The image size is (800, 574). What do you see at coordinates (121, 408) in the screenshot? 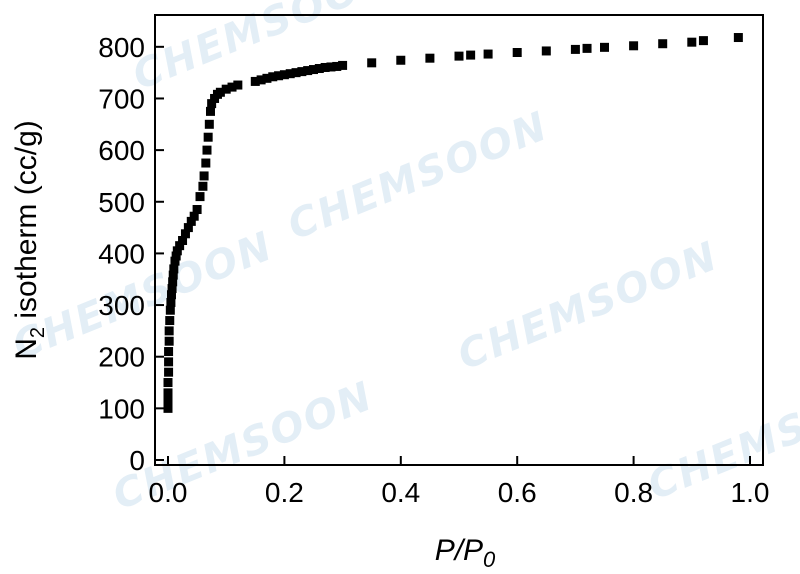
I see `y-tick-label: 100` at bounding box center [121, 408].